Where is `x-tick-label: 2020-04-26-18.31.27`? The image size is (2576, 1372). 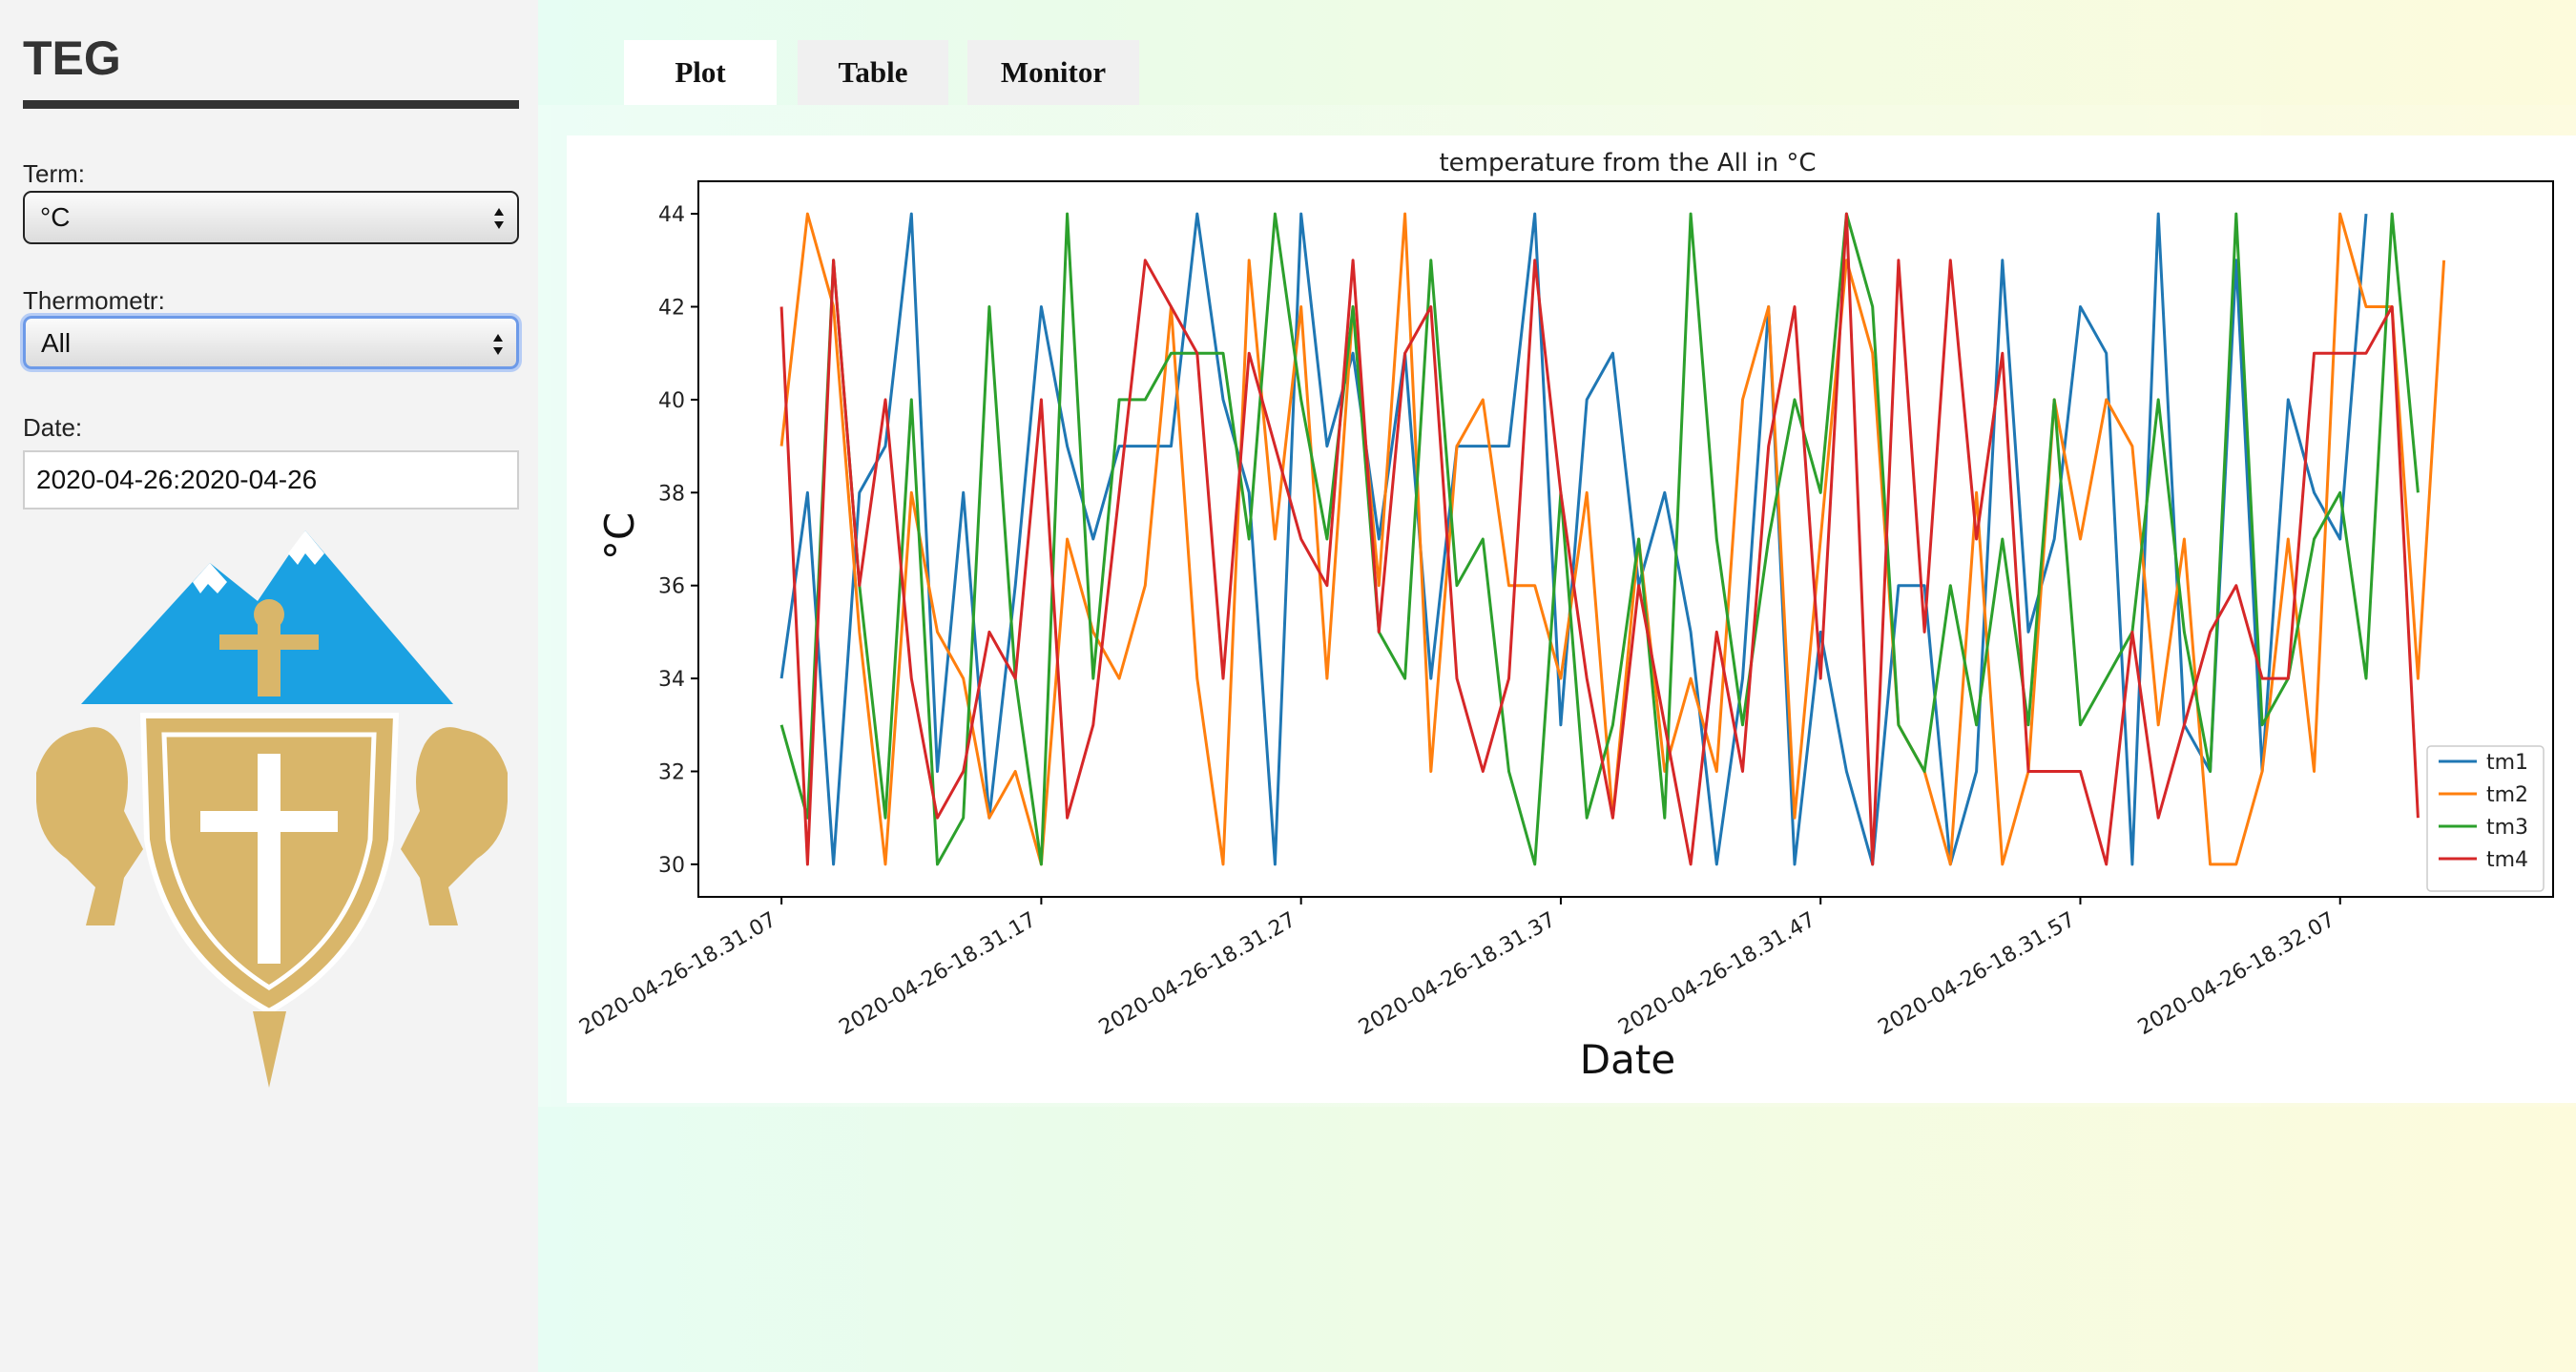
x-tick-label: 2020-04-26-18.31.27 is located at coordinates (1197, 974).